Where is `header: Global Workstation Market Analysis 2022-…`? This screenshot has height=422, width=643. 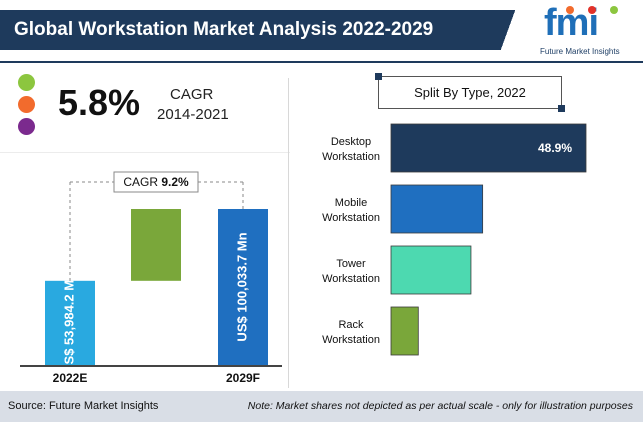
header: Global Workstation Market Analysis 2022-… is located at coordinates (321, 31).